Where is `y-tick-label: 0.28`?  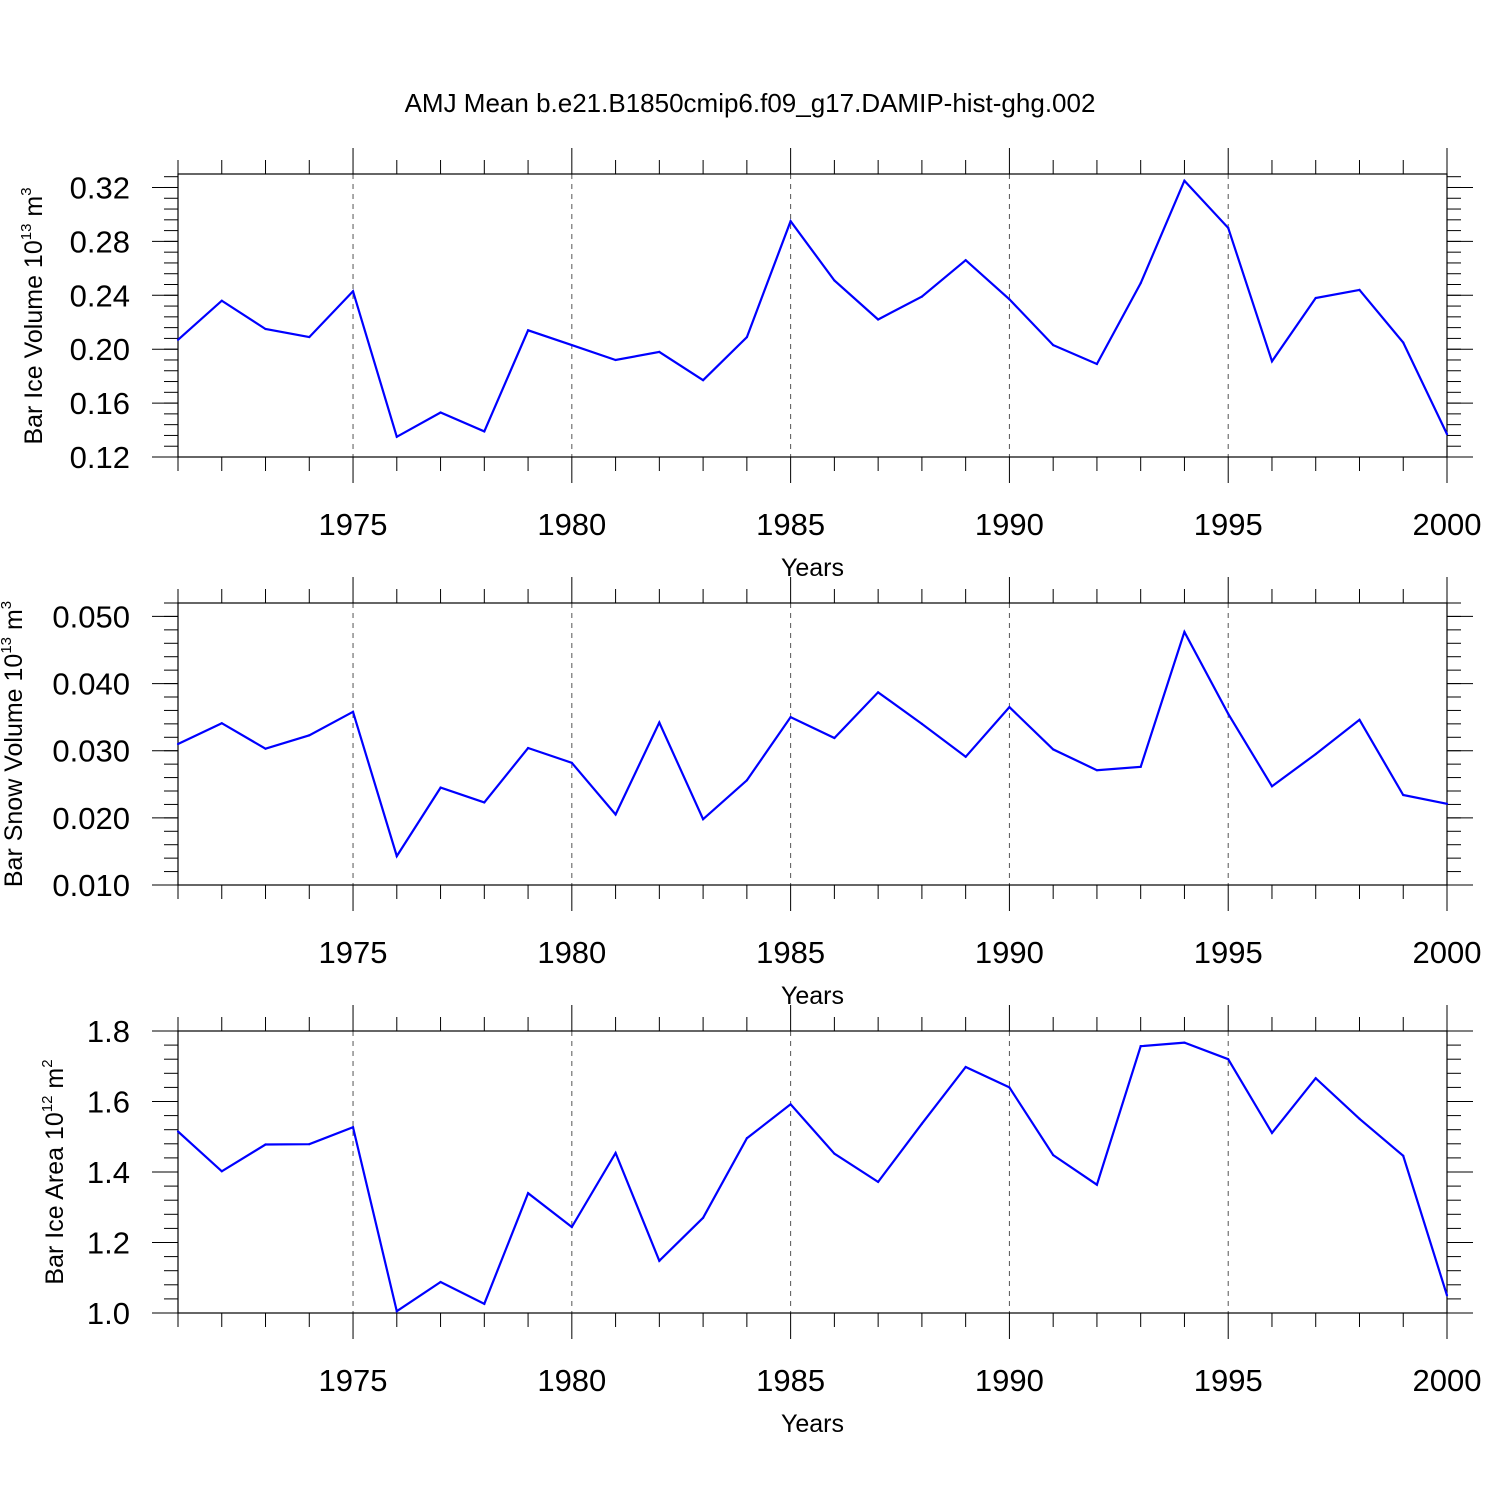 y-tick-label: 0.28 is located at coordinates (100, 241).